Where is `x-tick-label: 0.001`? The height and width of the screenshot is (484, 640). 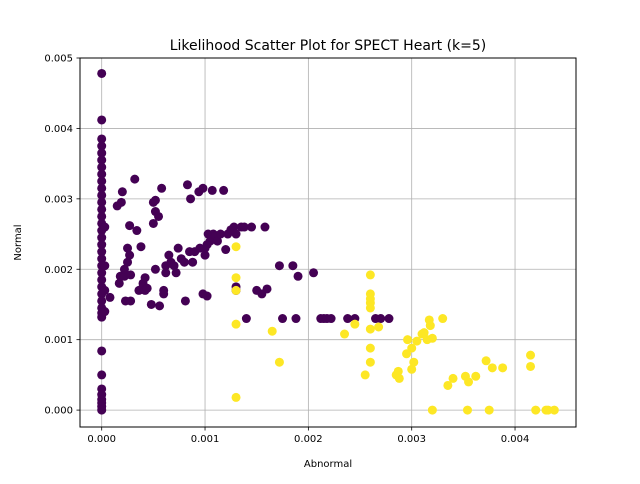
x-tick-label: 0.001 is located at coordinates (205, 439).